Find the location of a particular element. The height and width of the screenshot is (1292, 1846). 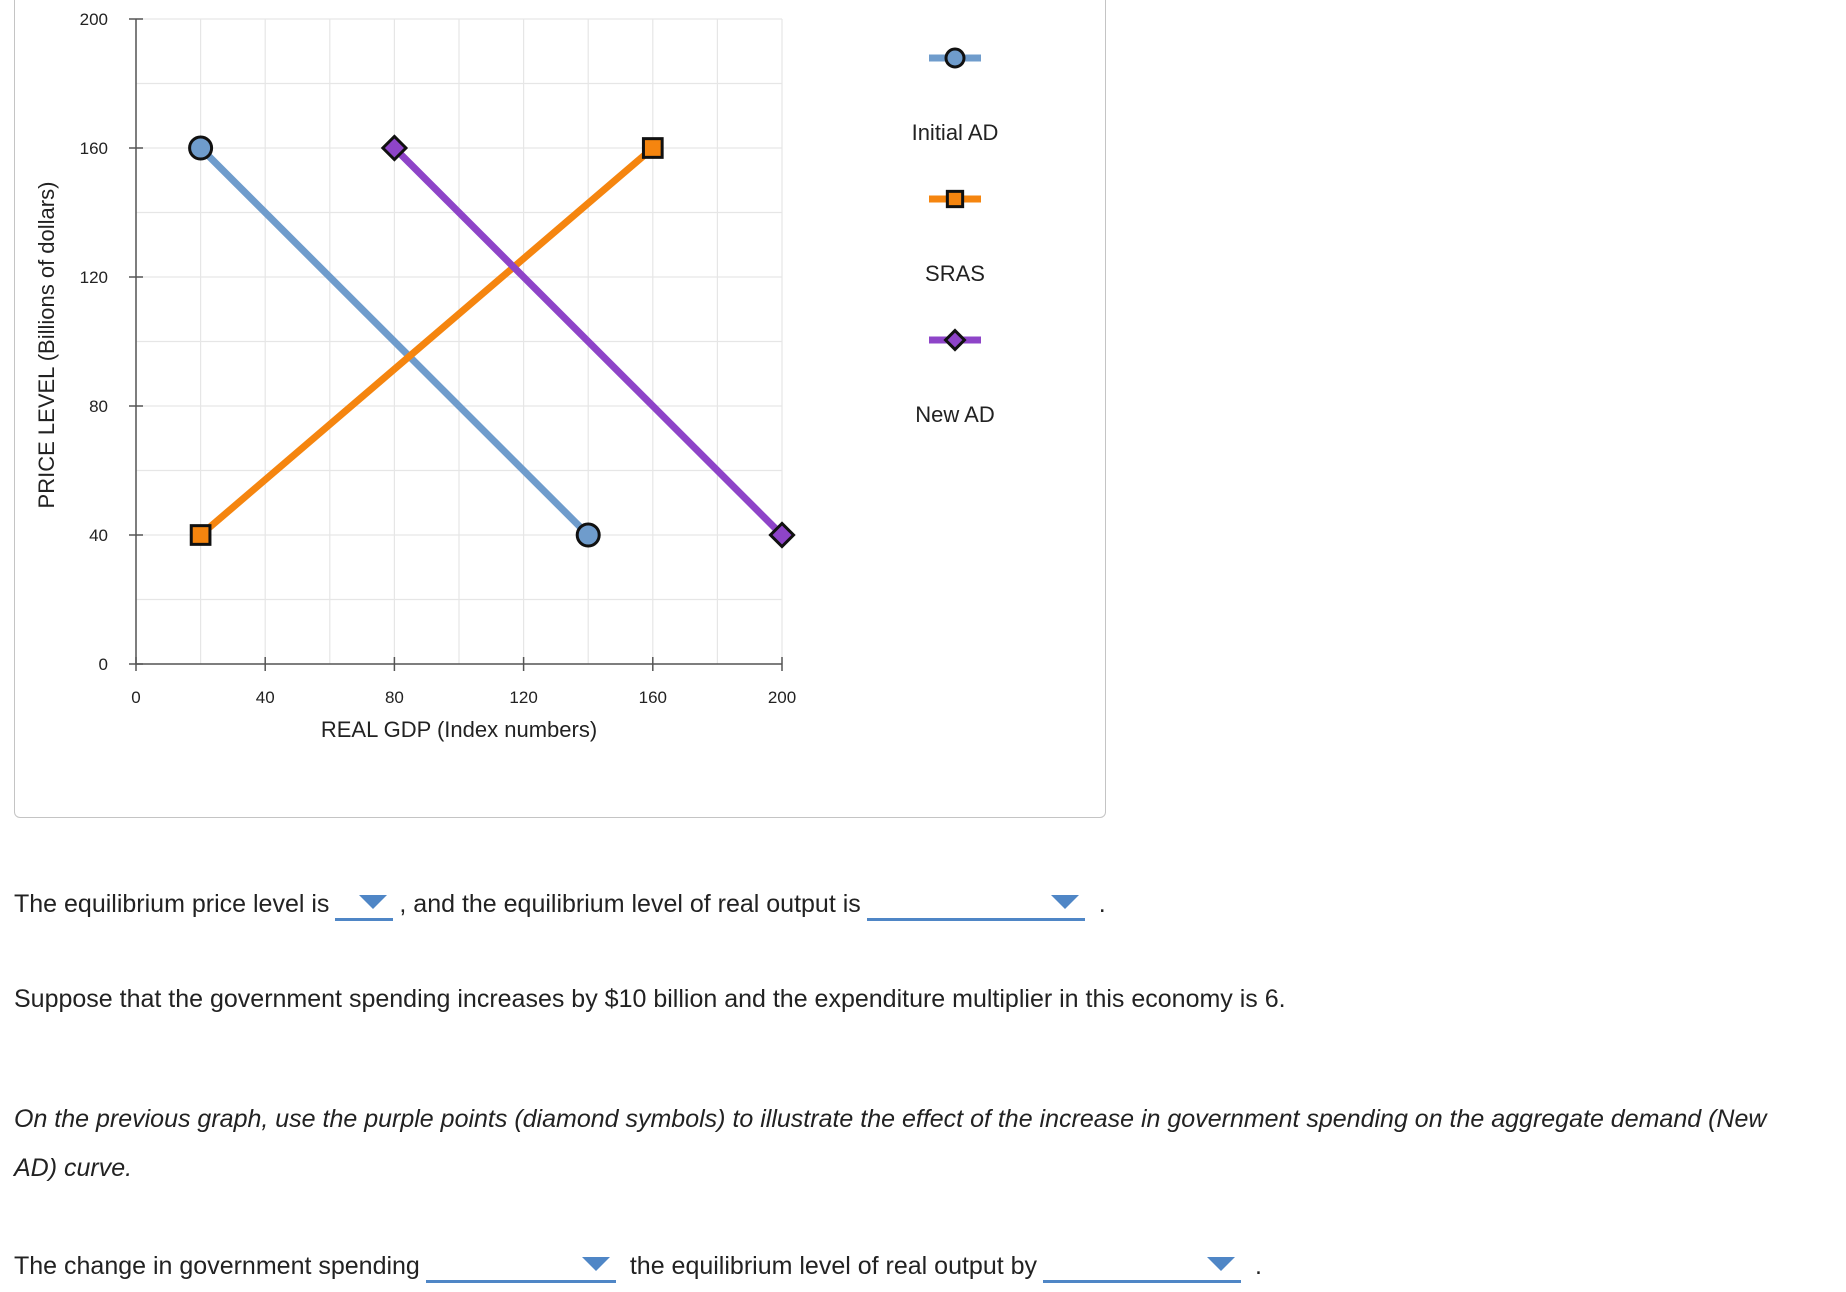

q4-text-2: the equilibrium level of real output by is located at coordinates (833, 1266).